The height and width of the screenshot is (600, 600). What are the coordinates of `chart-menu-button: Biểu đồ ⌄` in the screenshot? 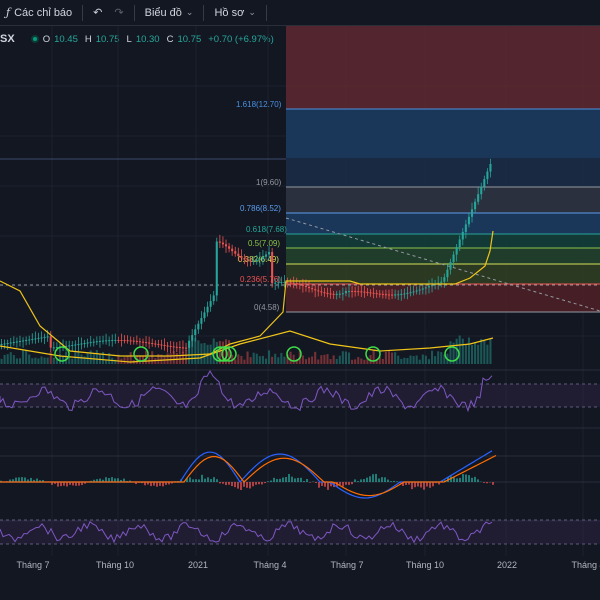 It's located at (169, 13).